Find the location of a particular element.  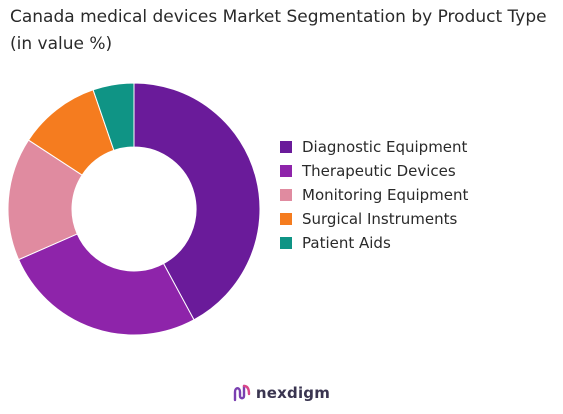

legend-item: Surgical Instruments is located at coordinates (374, 219).